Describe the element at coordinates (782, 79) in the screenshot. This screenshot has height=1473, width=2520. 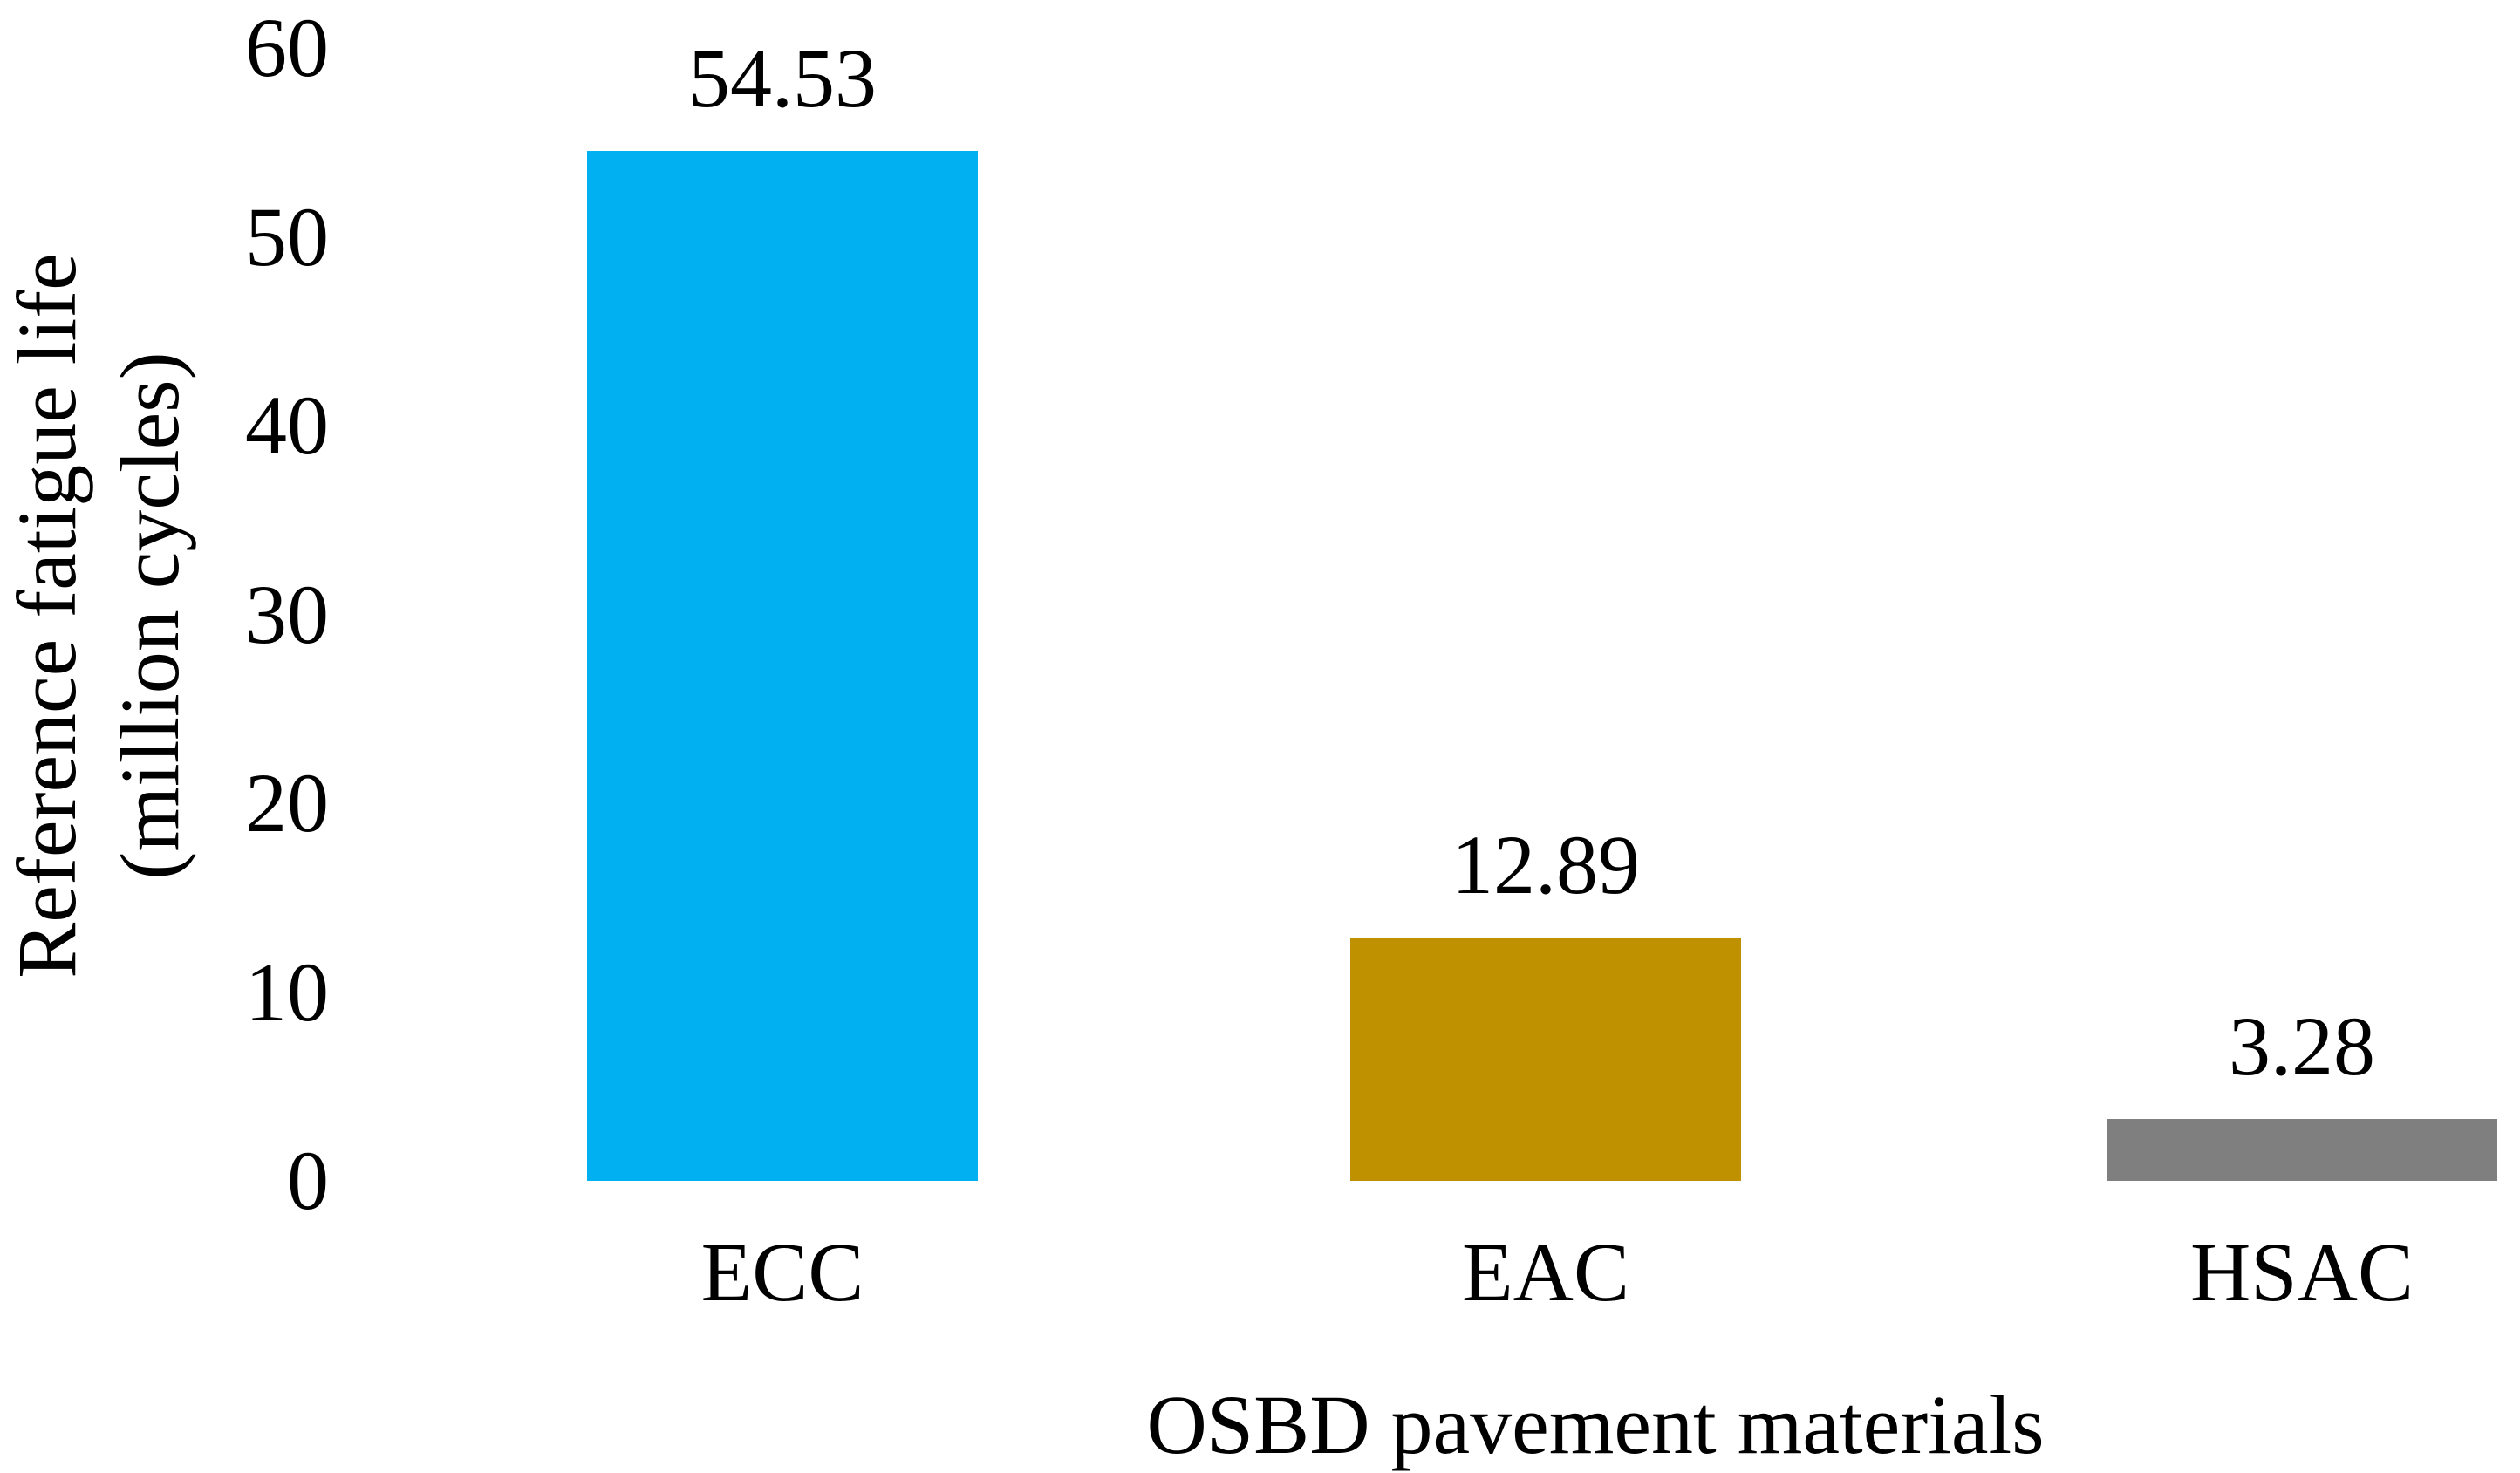
I see `data-label-ecc: 54.53` at that location.